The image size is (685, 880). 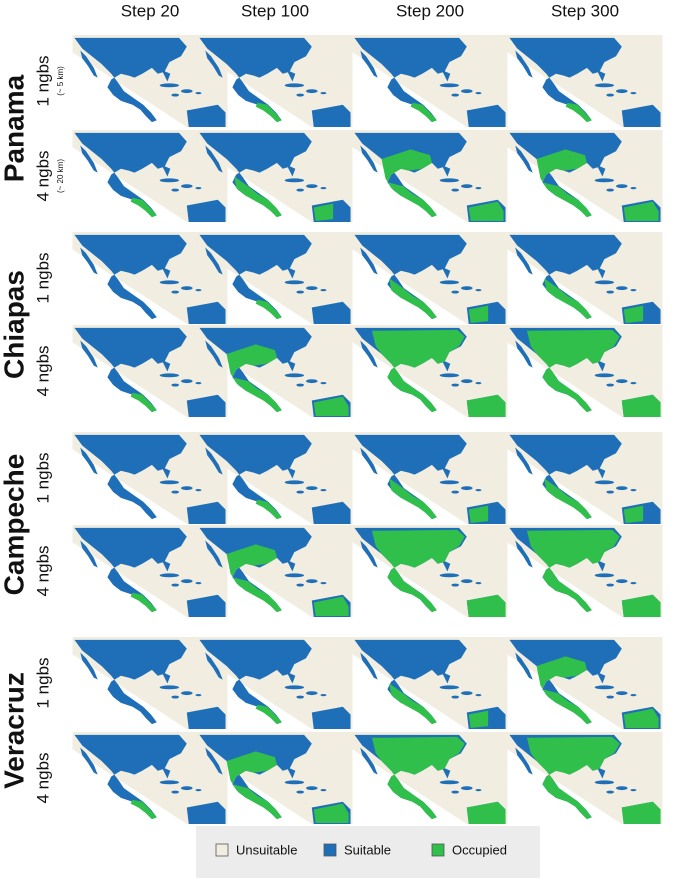 I want to click on legend-label: Unsuitable, so click(x=266, y=849).